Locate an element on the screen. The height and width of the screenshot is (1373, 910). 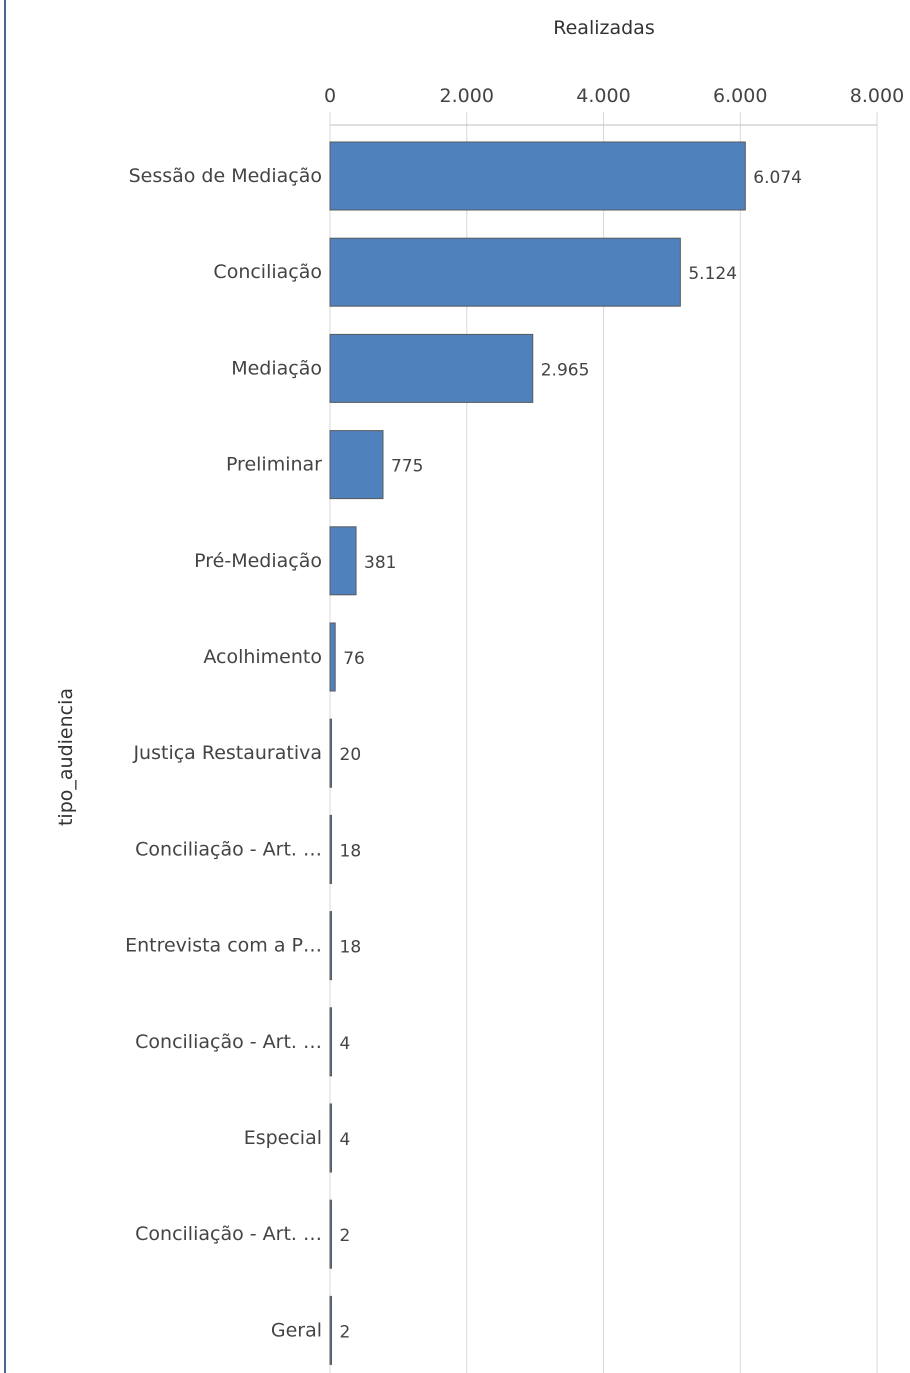
category-label: Geral is located at coordinates (296, 1330).